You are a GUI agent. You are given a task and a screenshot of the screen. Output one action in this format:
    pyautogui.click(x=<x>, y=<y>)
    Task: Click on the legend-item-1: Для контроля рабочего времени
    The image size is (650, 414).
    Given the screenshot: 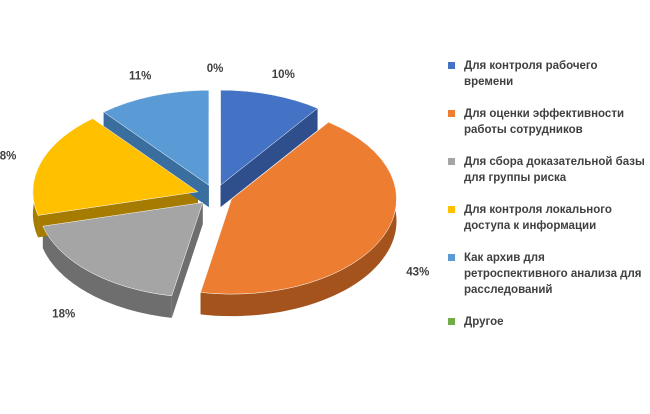 What is the action you would take?
    pyautogui.click(x=548, y=74)
    